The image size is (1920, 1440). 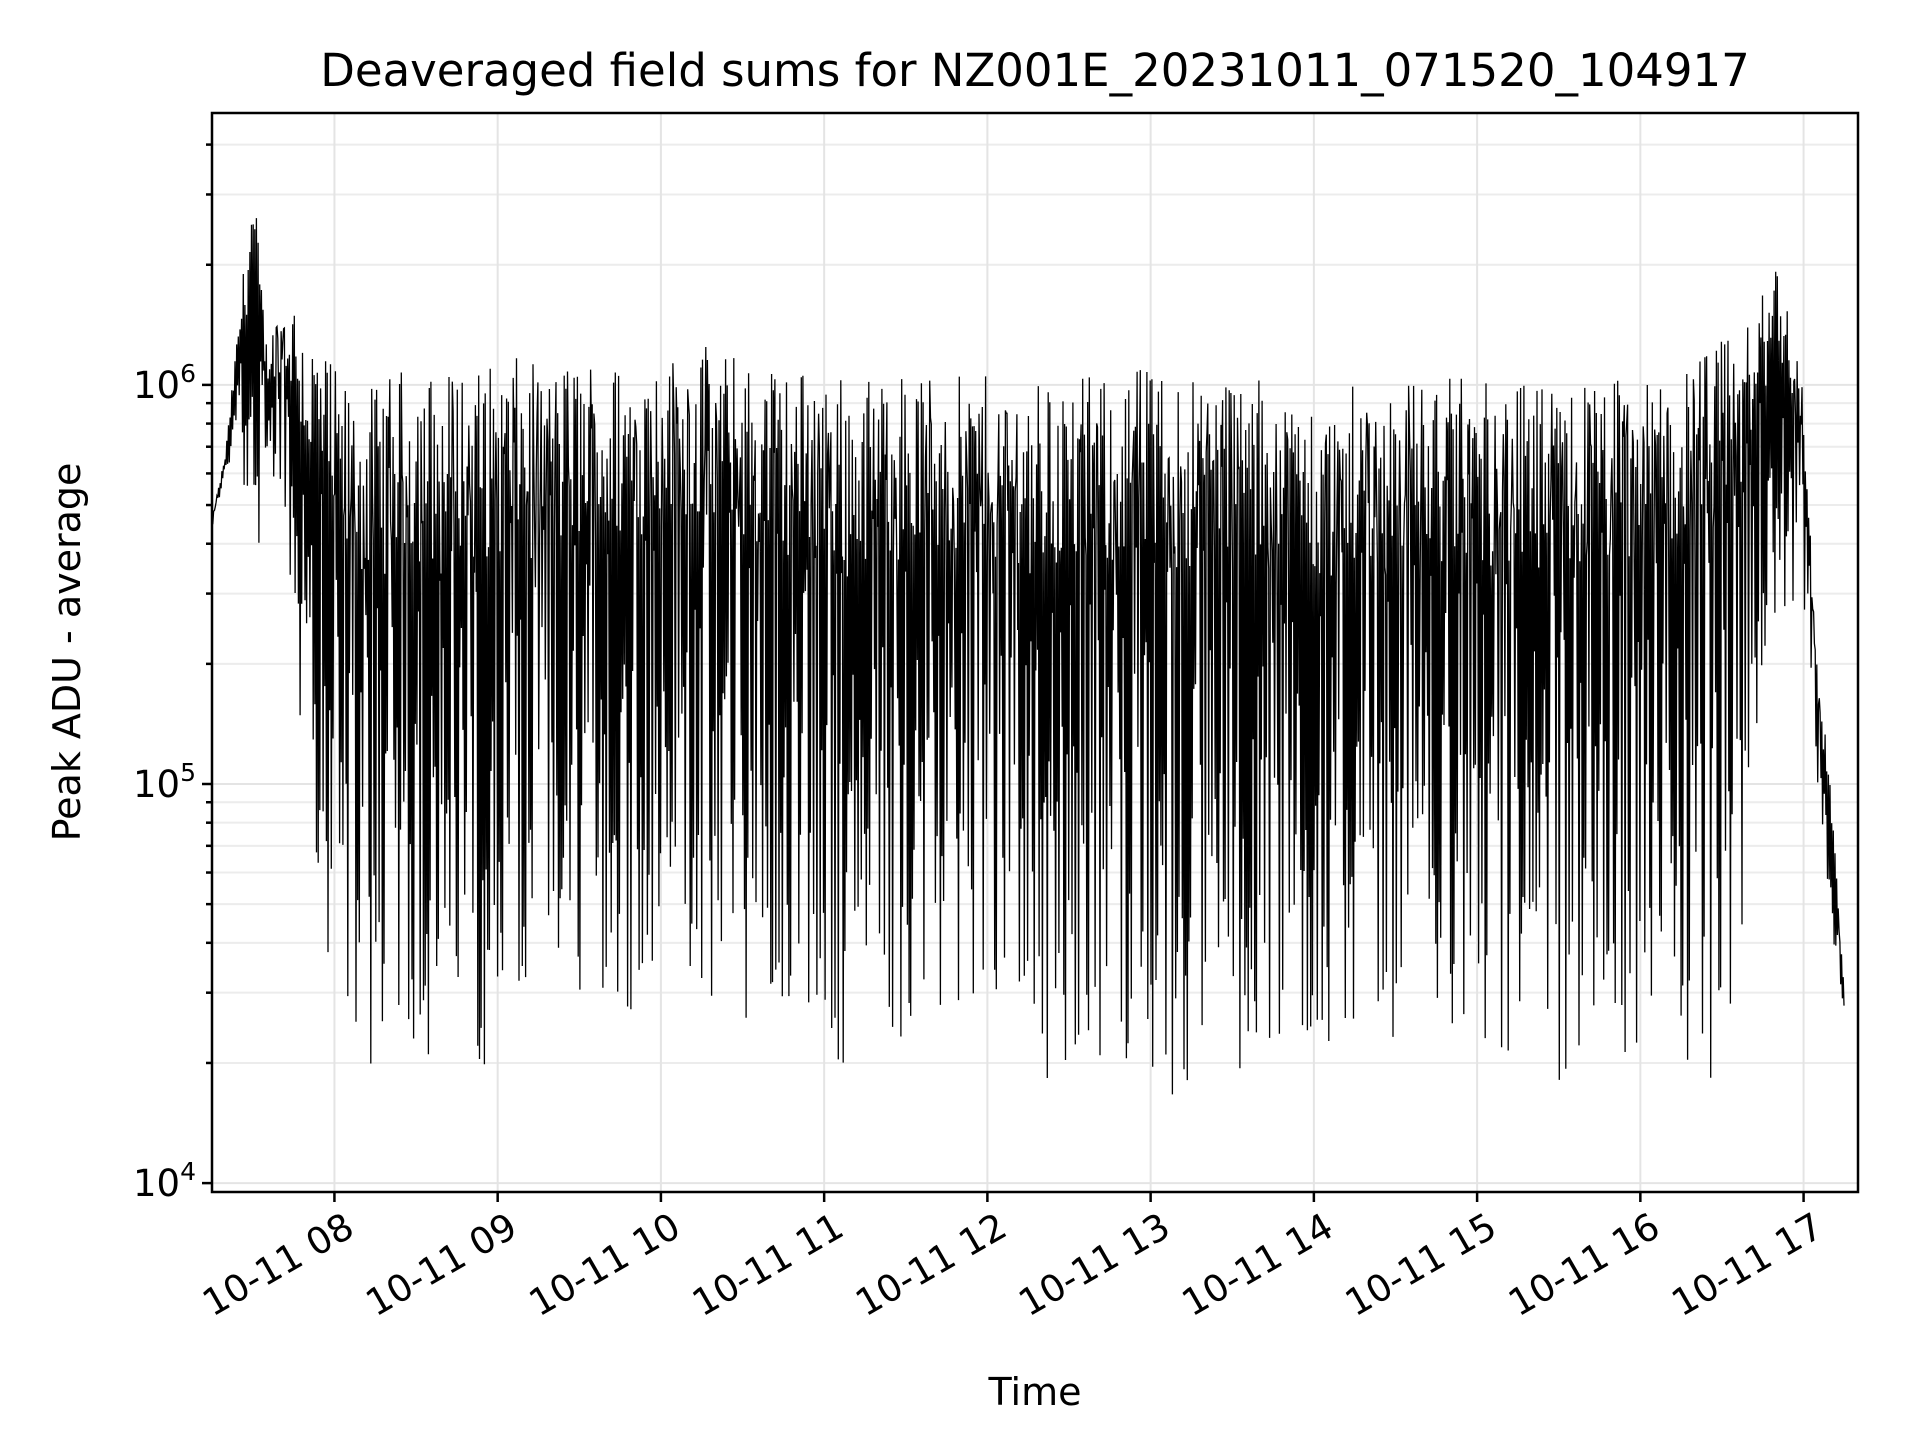 I want to click on y-axis-label: Peak ADU - average, so click(x=67, y=652).